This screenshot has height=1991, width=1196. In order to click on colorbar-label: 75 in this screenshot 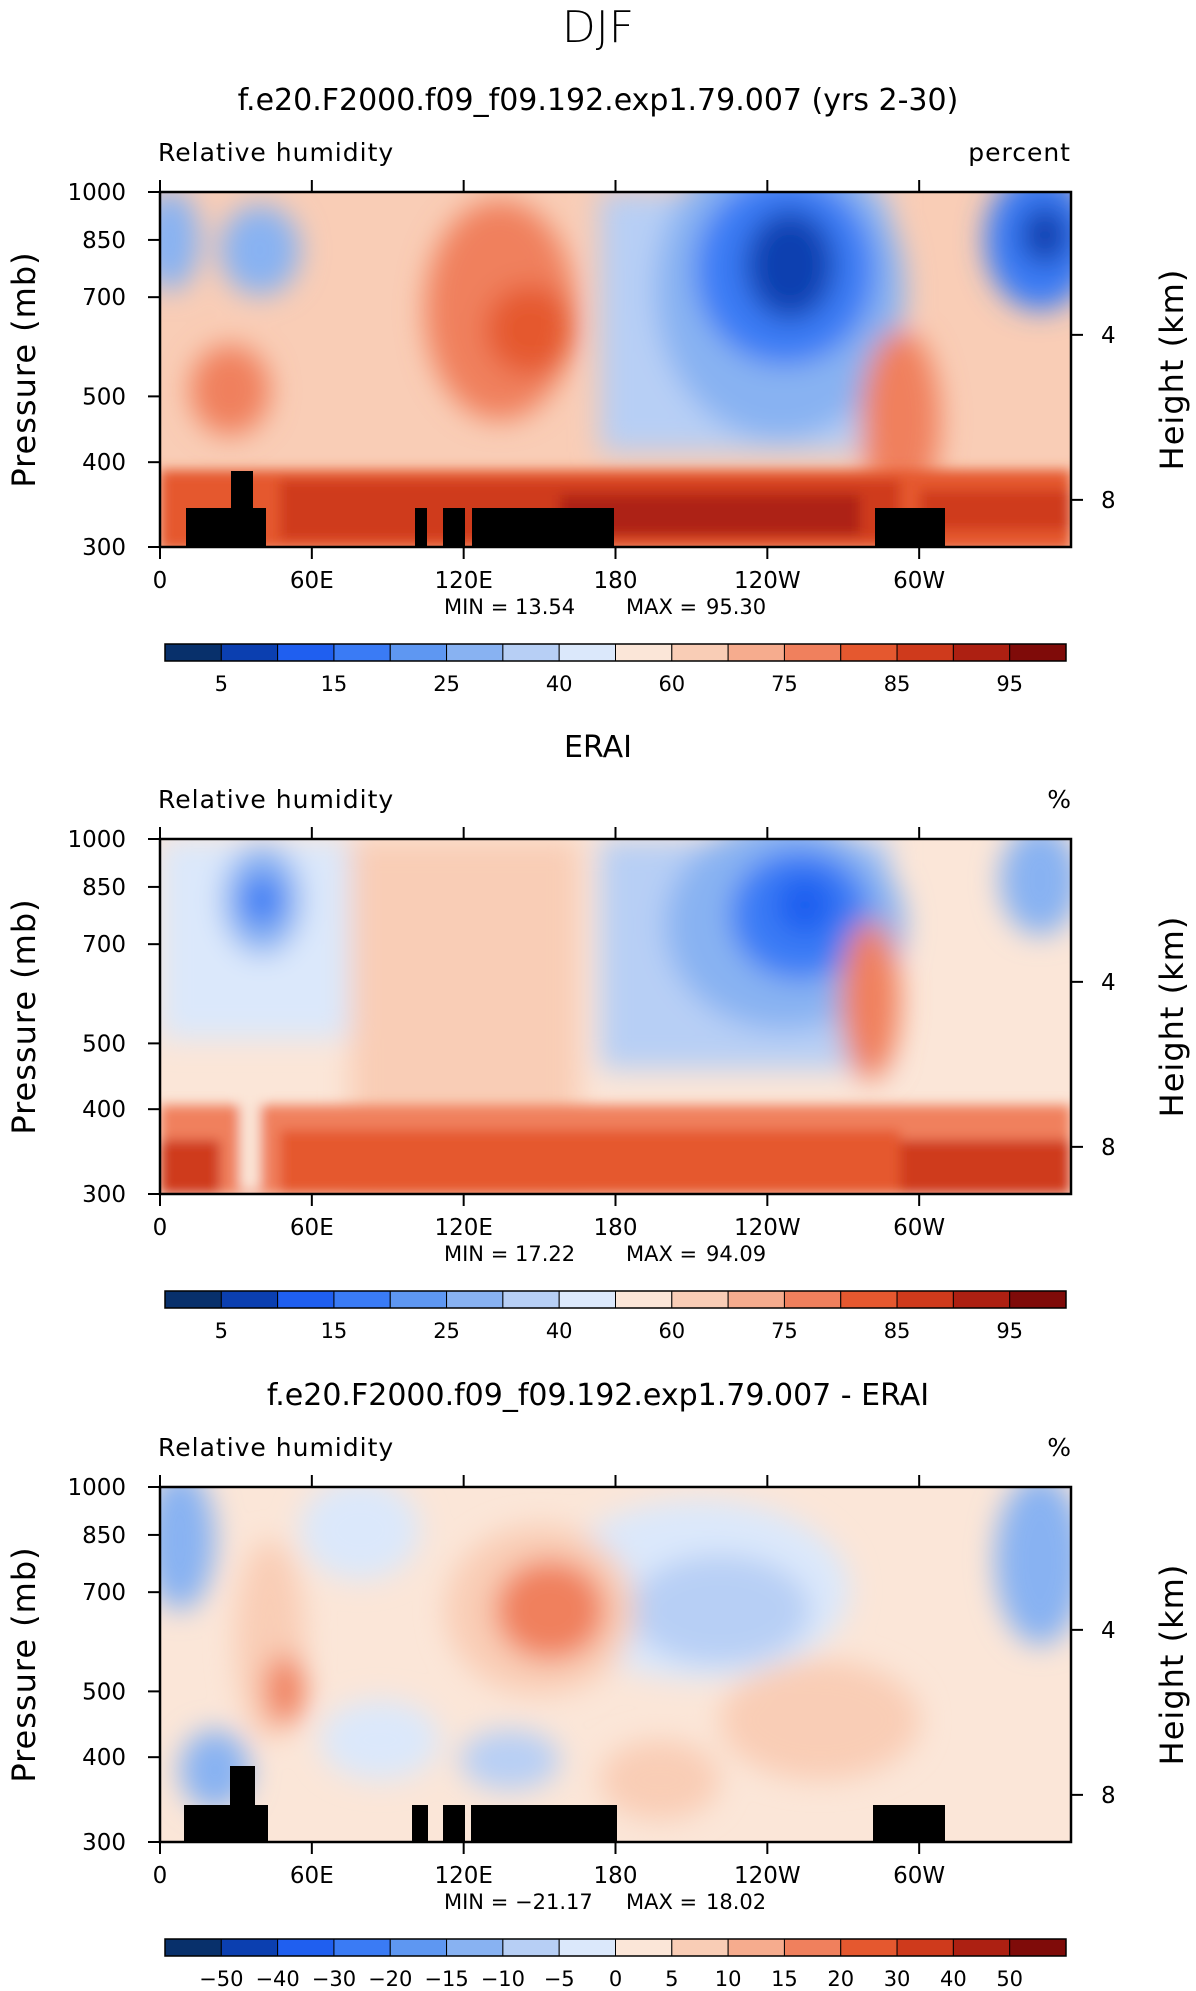, I will do `click(784, 684)`.